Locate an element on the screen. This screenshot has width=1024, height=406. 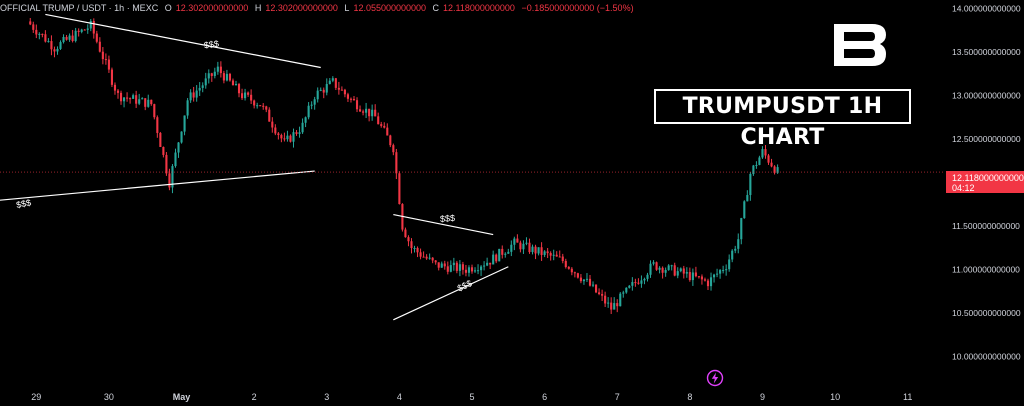
x-tick-label: 6 is located at coordinates (544, 397).